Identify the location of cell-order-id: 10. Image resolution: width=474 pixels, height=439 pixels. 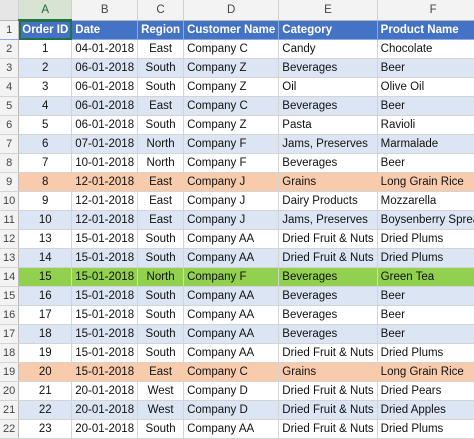
(45, 220).